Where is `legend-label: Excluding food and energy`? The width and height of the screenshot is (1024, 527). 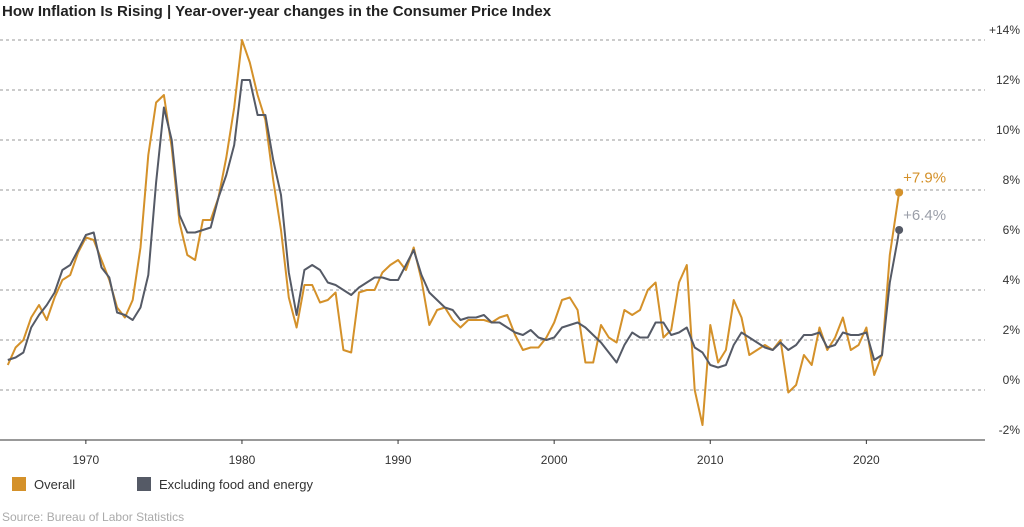 legend-label: Excluding food and energy is located at coordinates (236, 484).